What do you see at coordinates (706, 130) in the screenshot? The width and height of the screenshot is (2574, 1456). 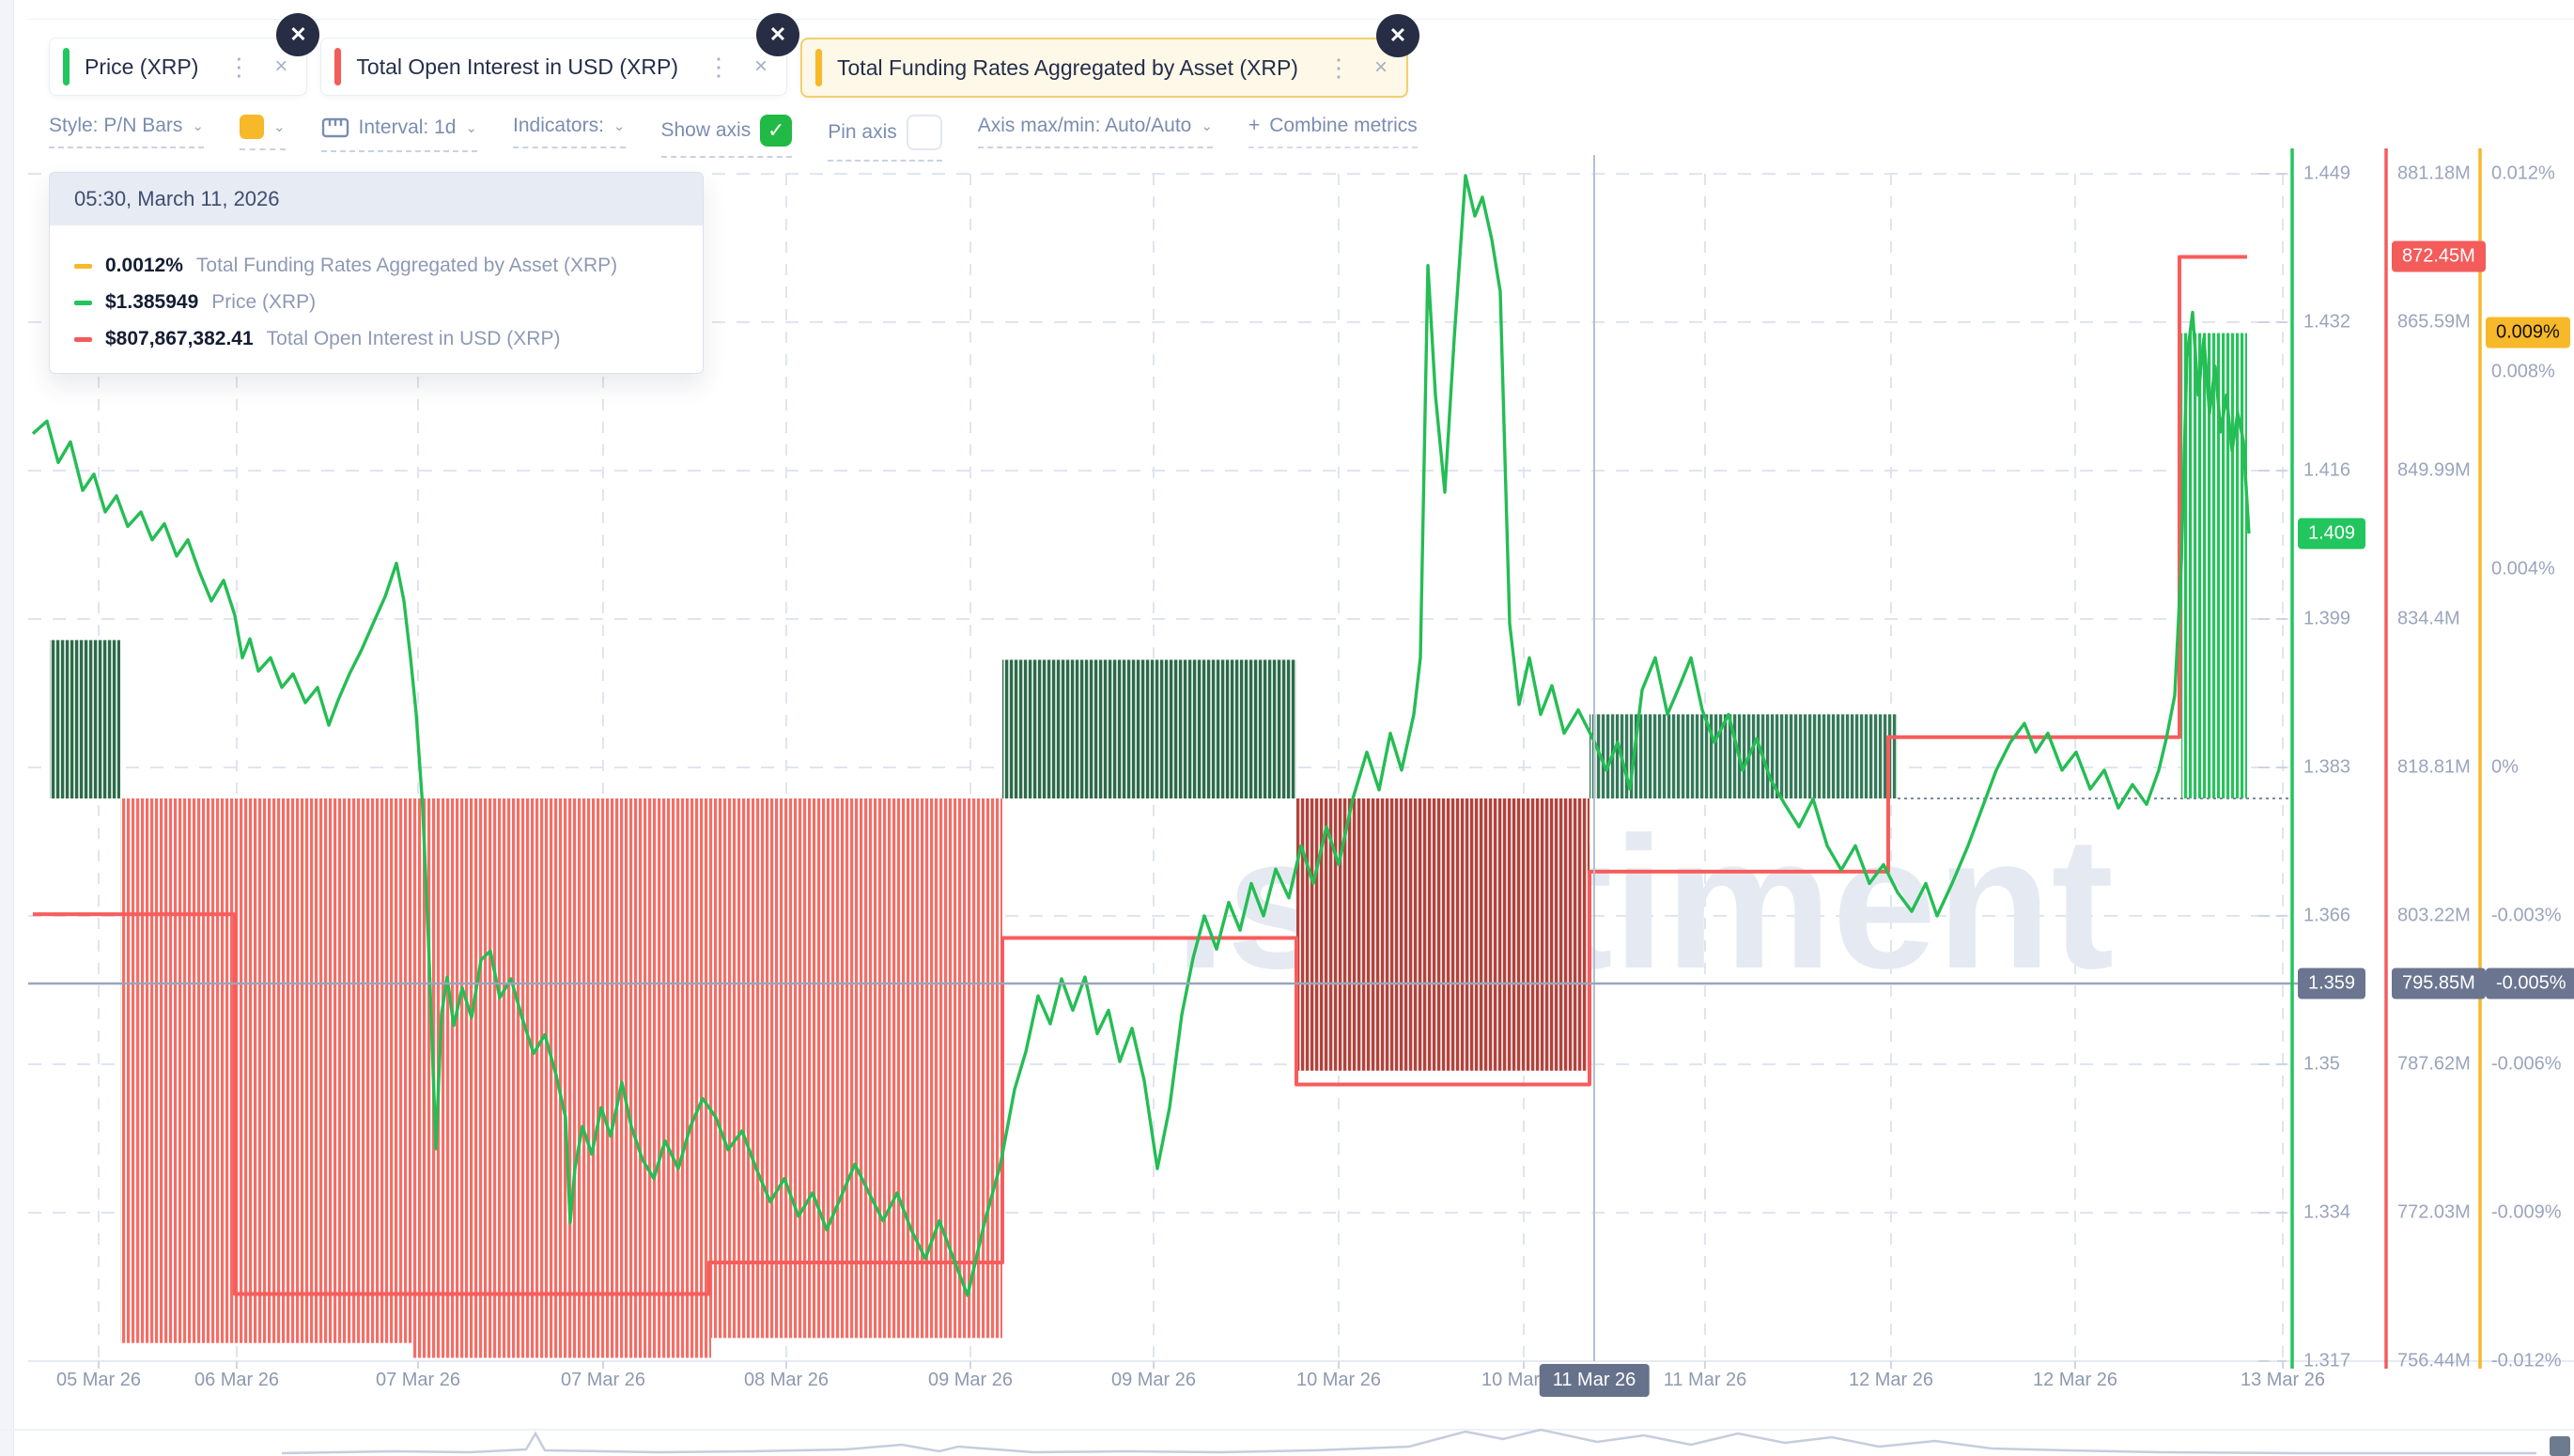 I see `show-axis-label: Show axis` at bounding box center [706, 130].